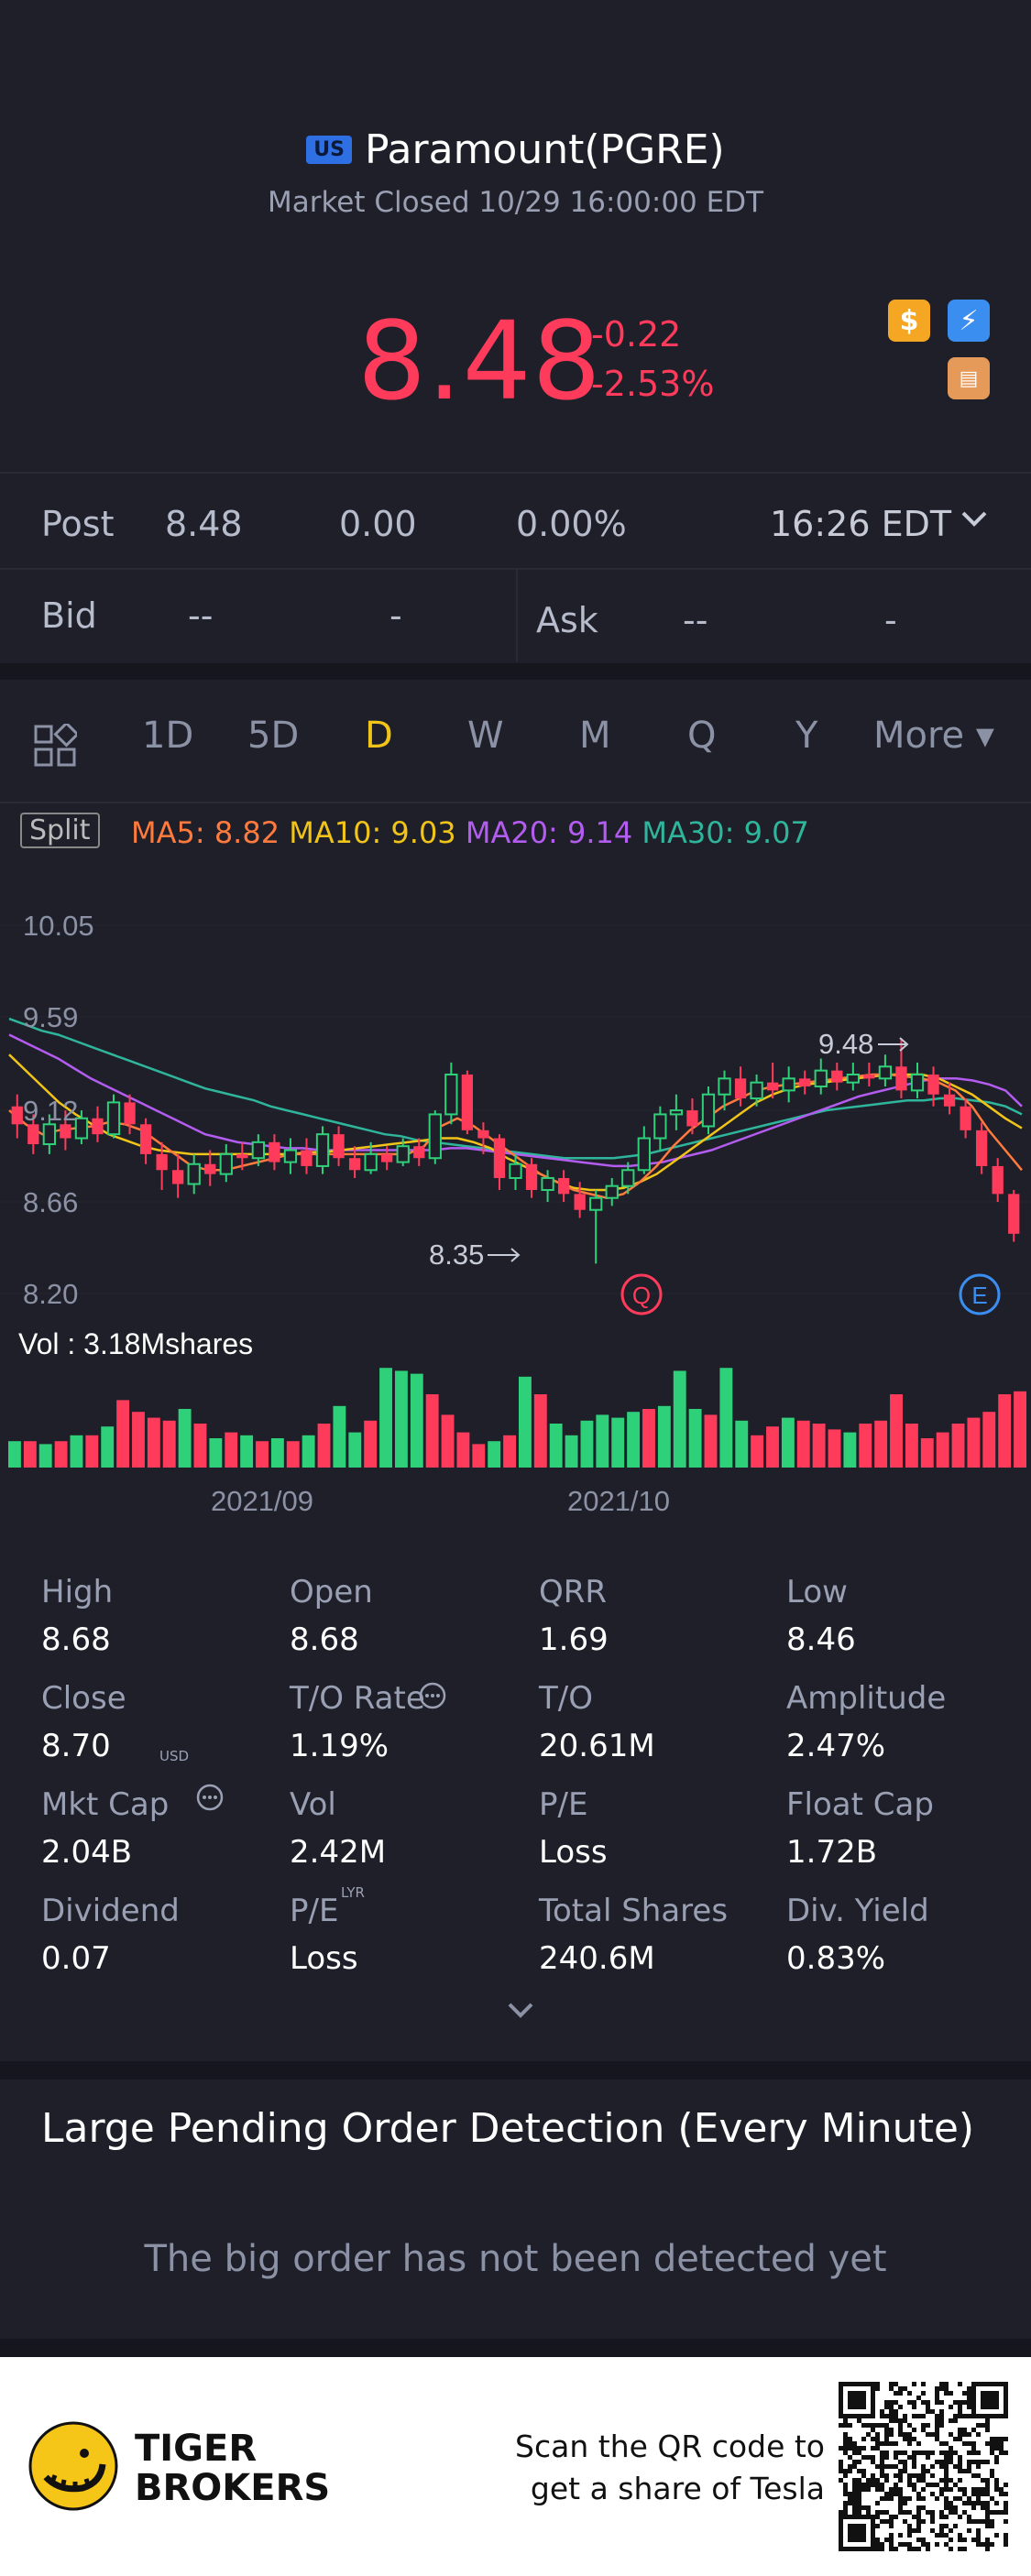 Image resolution: width=1031 pixels, height=2576 pixels. Describe the element at coordinates (78, 524) in the screenshot. I see `post-label: Post` at that location.